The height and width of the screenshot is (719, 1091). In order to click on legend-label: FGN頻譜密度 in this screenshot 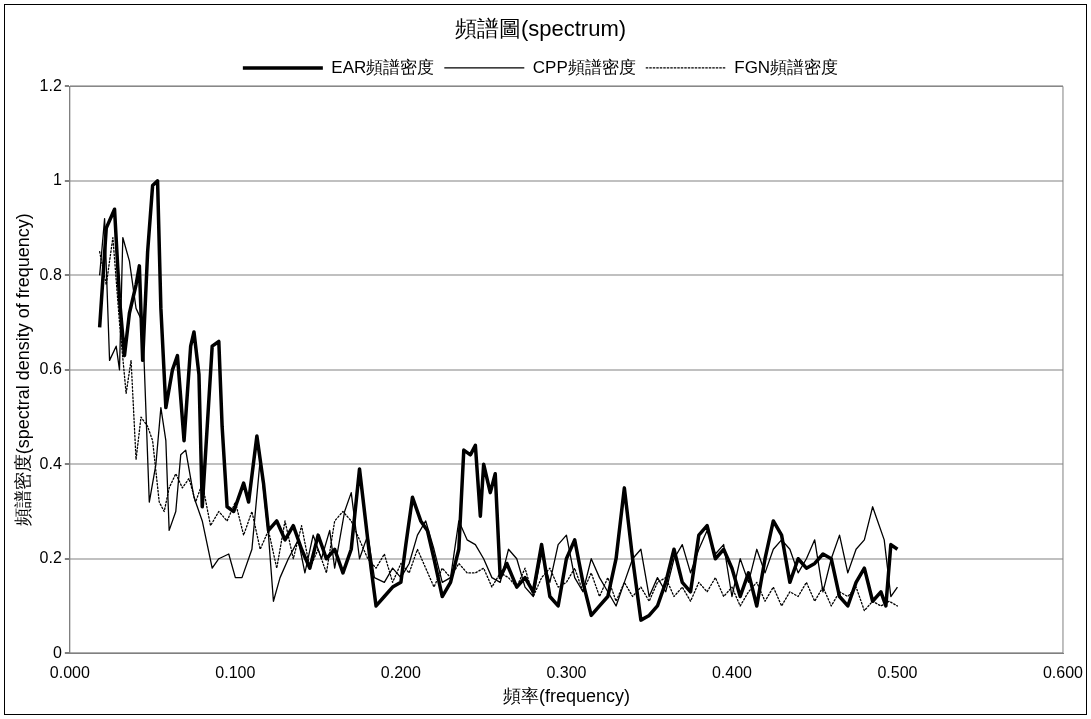, I will do `click(786, 67)`.